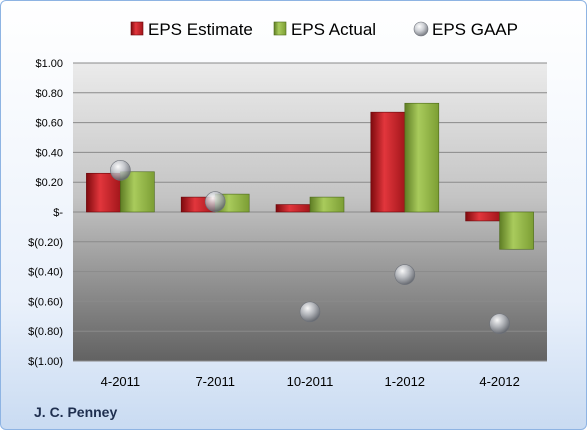 This screenshot has height=430, width=587. What do you see at coordinates (45, 332) in the screenshot?
I see `y-tick-label: $(0.80)` at bounding box center [45, 332].